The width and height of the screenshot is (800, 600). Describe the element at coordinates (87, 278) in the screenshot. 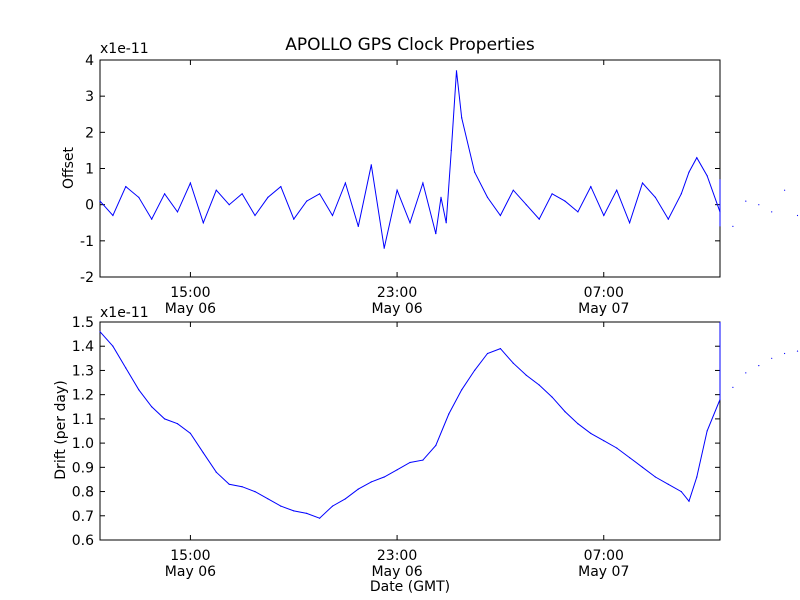

I see `offset-ytick-label: -2` at that location.